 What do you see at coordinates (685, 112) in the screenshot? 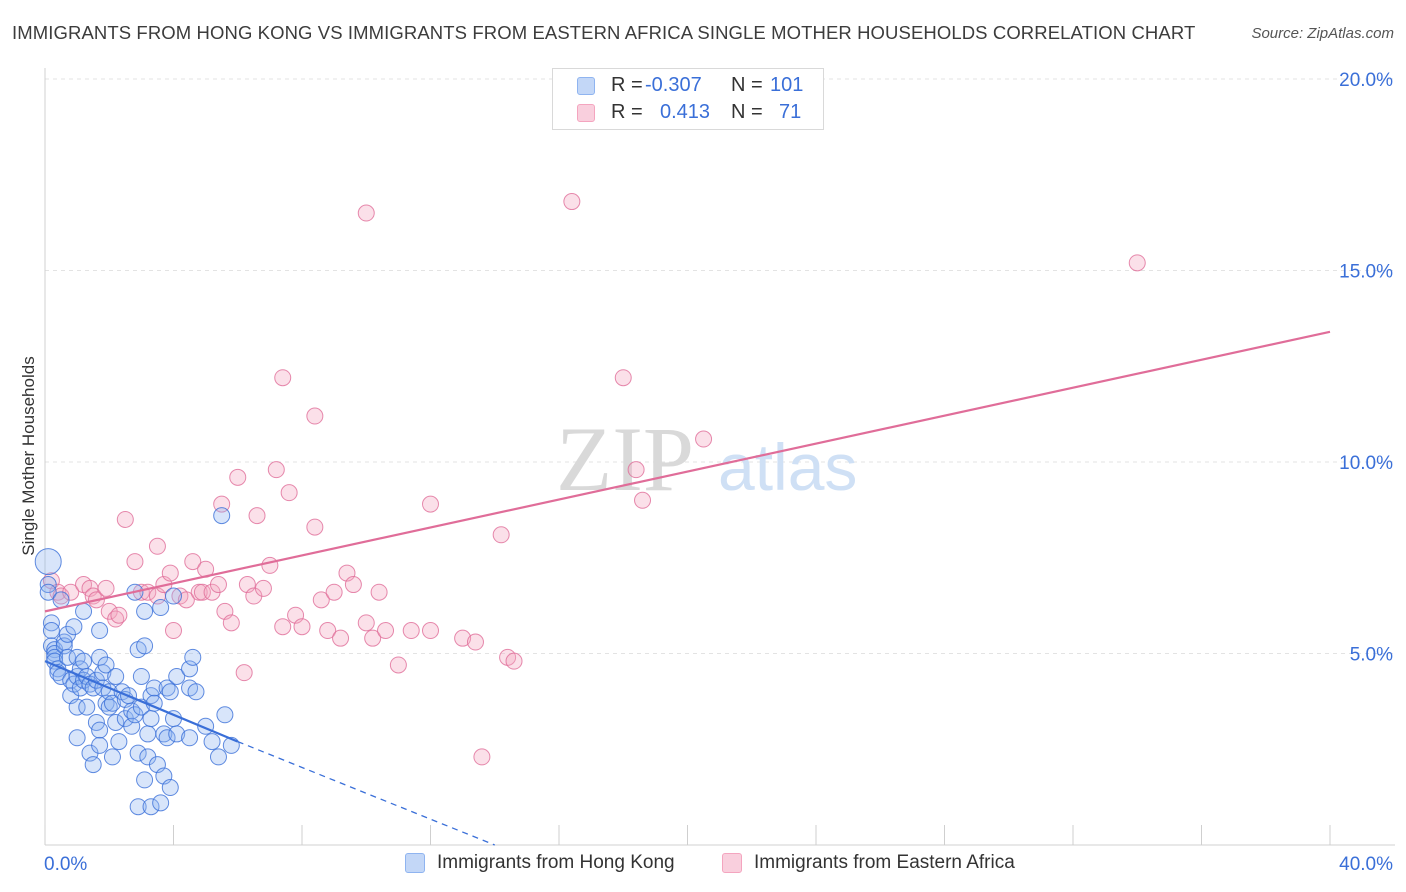
I see `legend-r-value: 0.413` at bounding box center [685, 112].